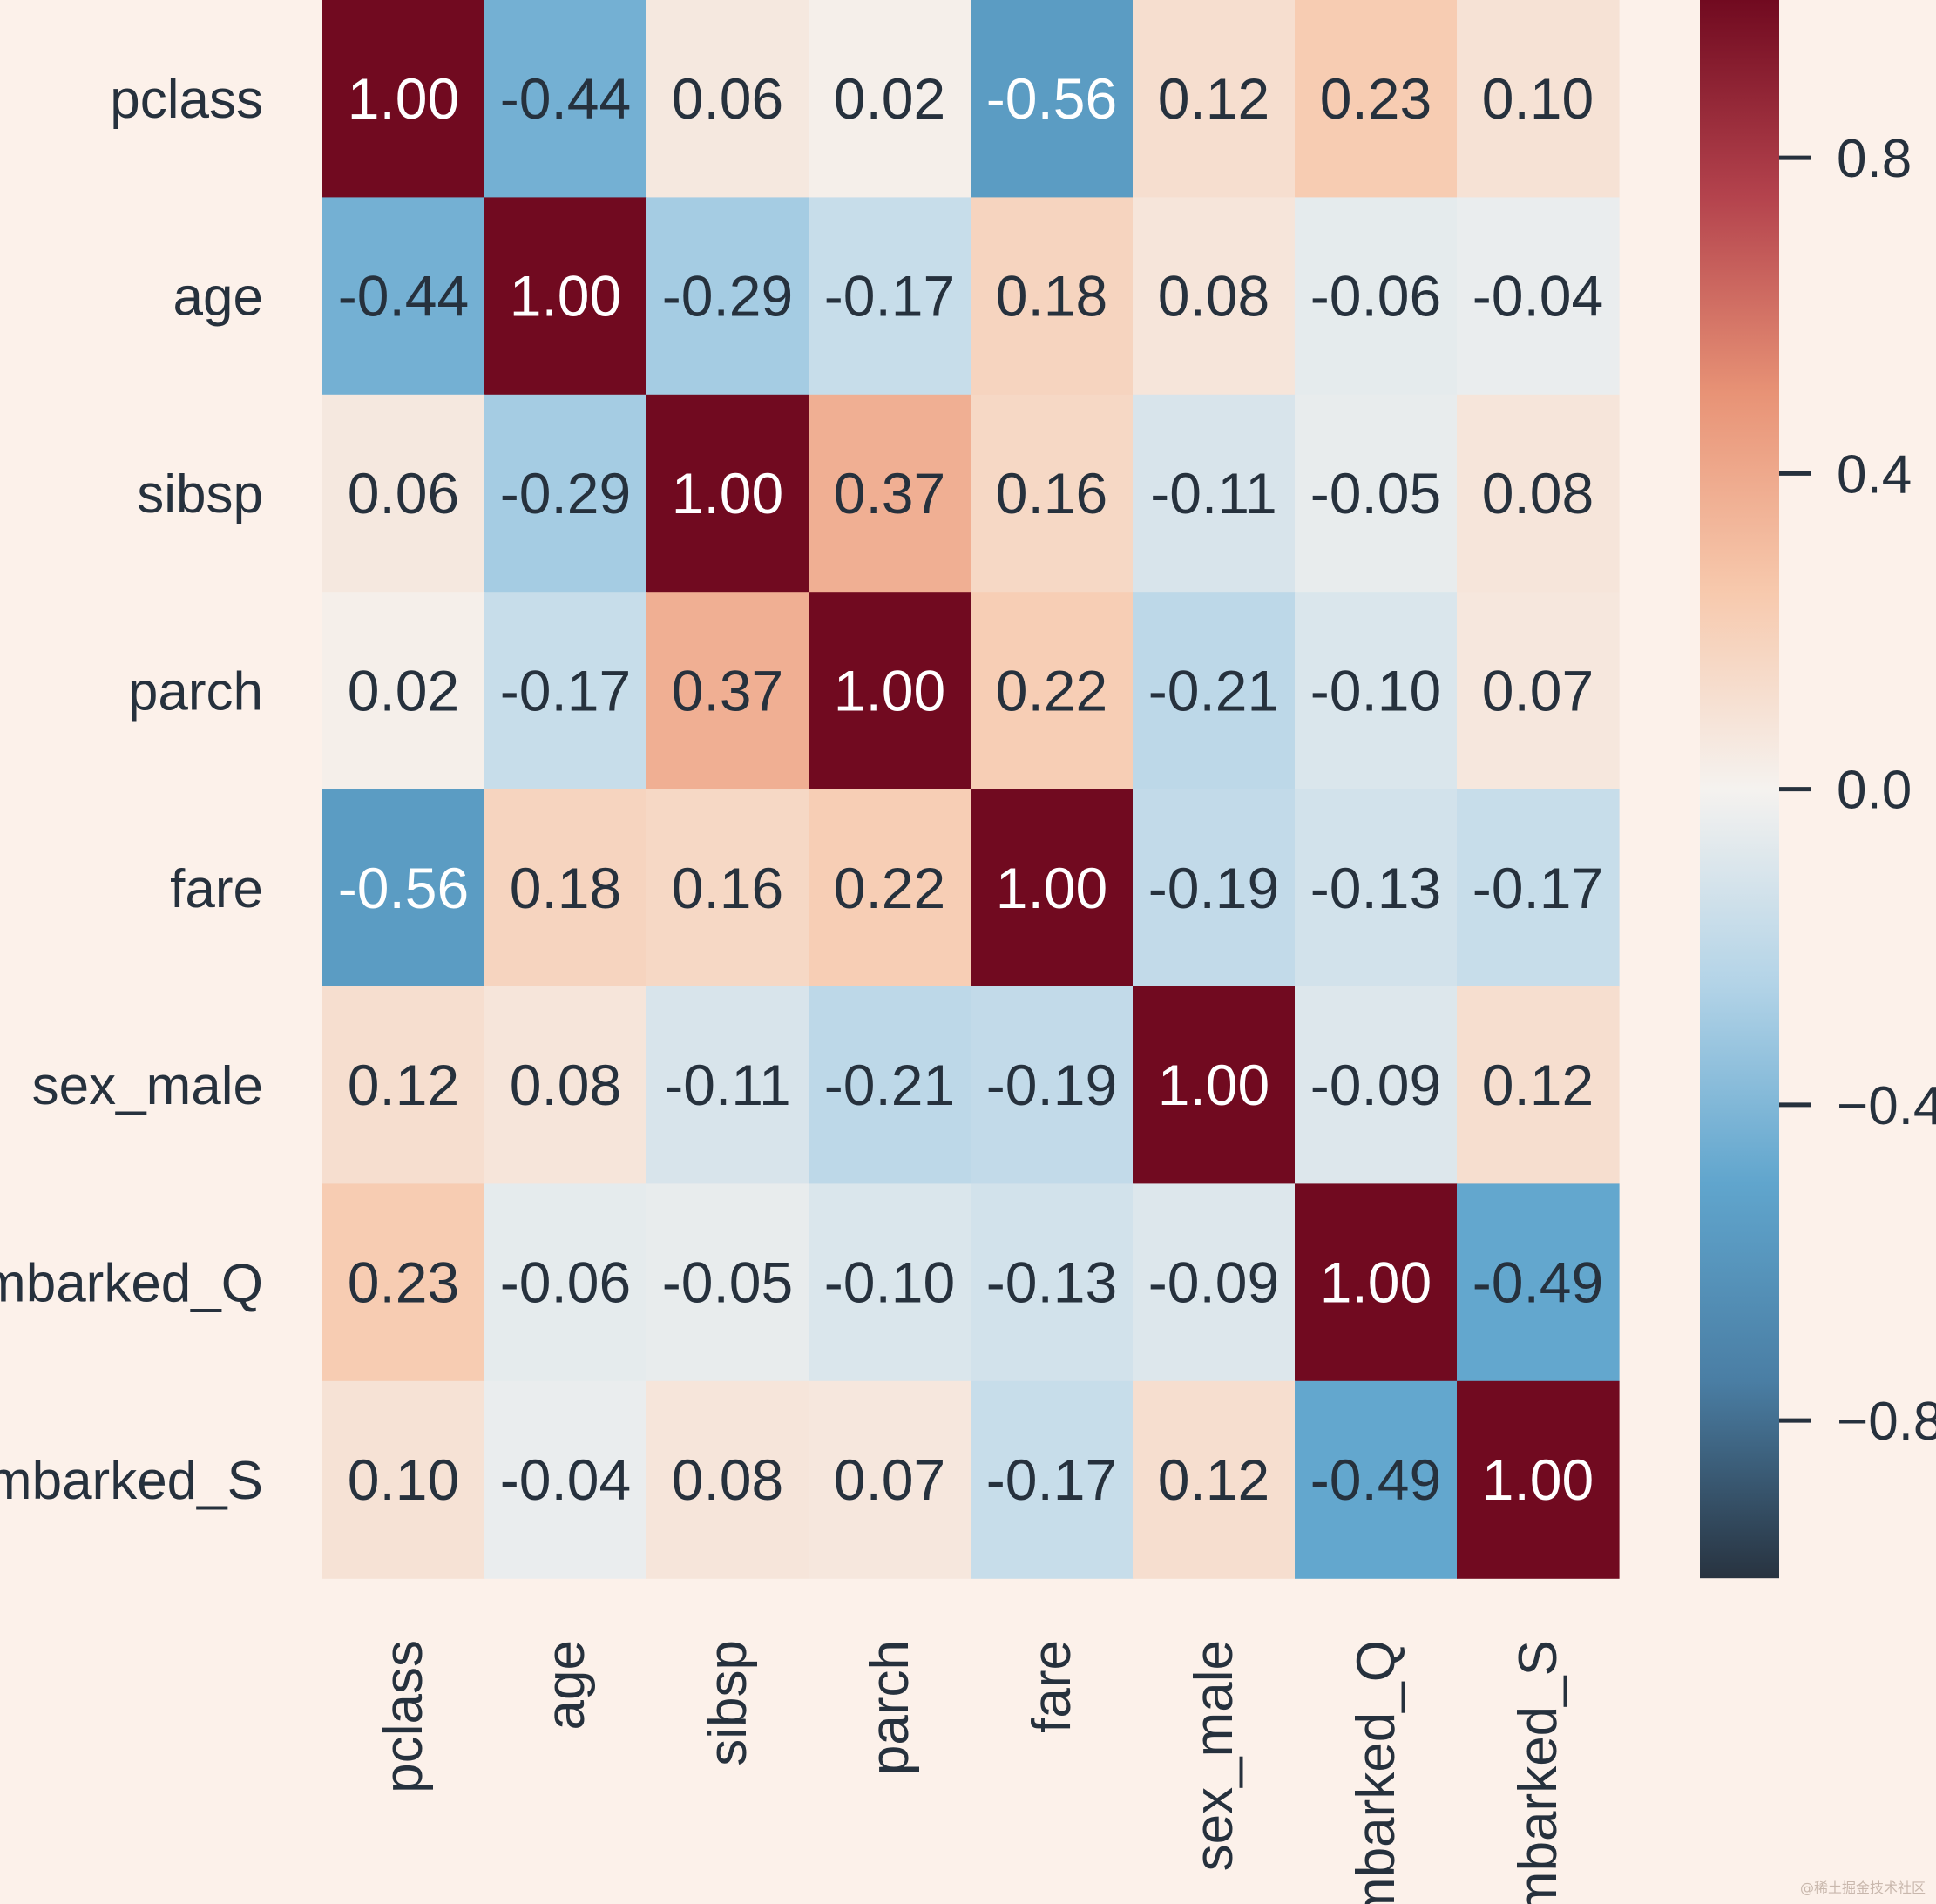 This screenshot has height=1904, width=1936. I want to click on heatmap-cell-age-parch, so click(890, 296).